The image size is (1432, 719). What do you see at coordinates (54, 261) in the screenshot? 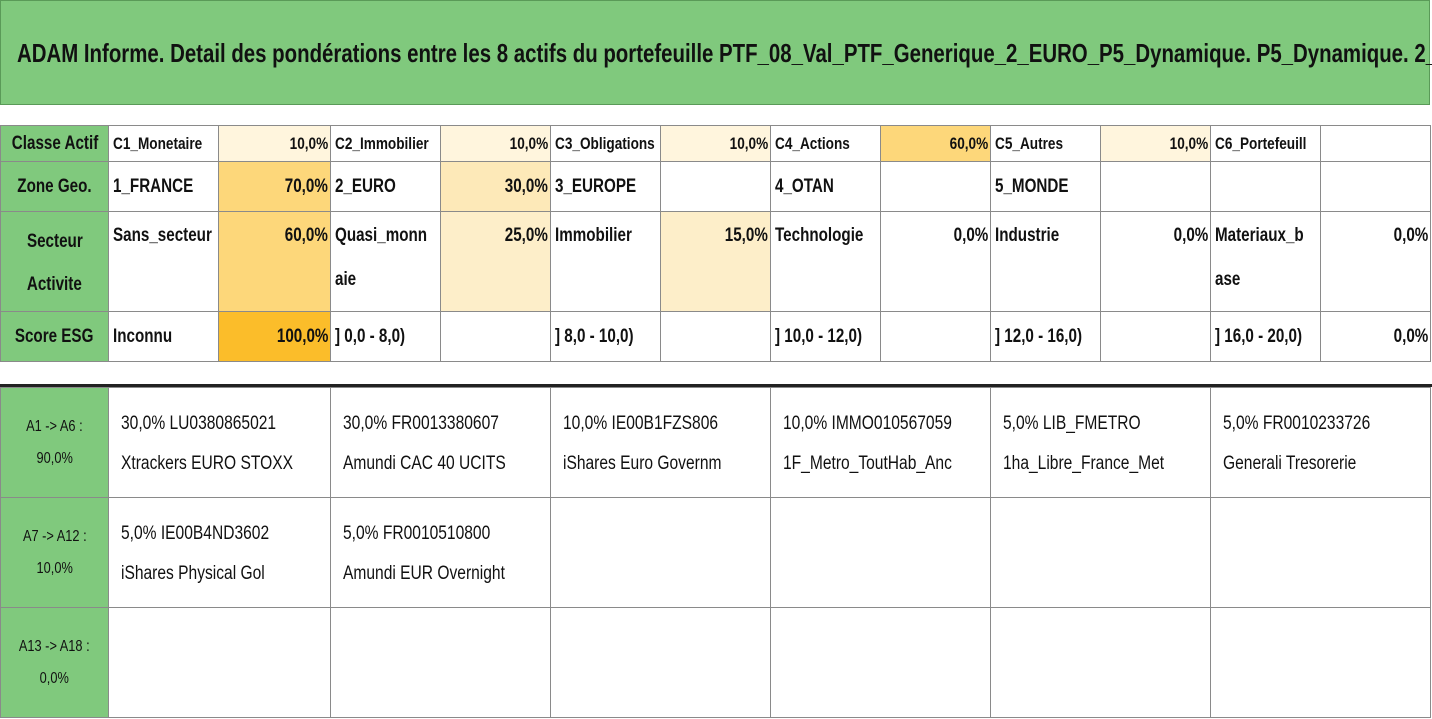
I see `row-header-secteur-activite: Secteur Activite` at bounding box center [54, 261].